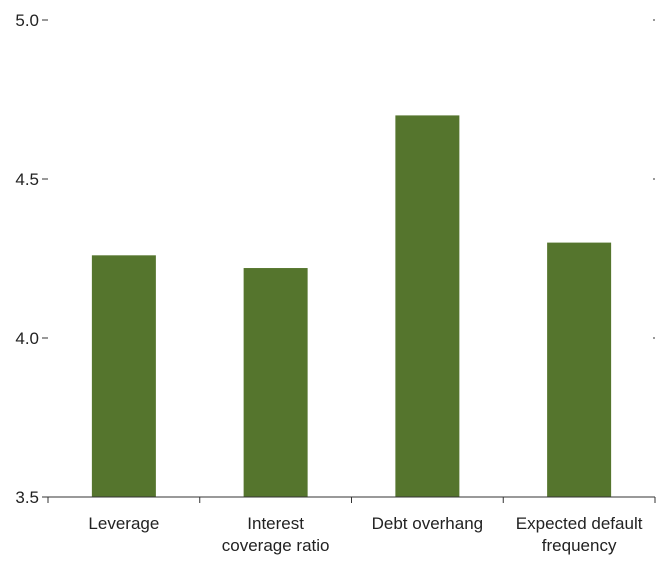 The width and height of the screenshot is (657, 563). Describe the element at coordinates (351, 500) in the screenshot. I see `x-axis-ticks` at that location.